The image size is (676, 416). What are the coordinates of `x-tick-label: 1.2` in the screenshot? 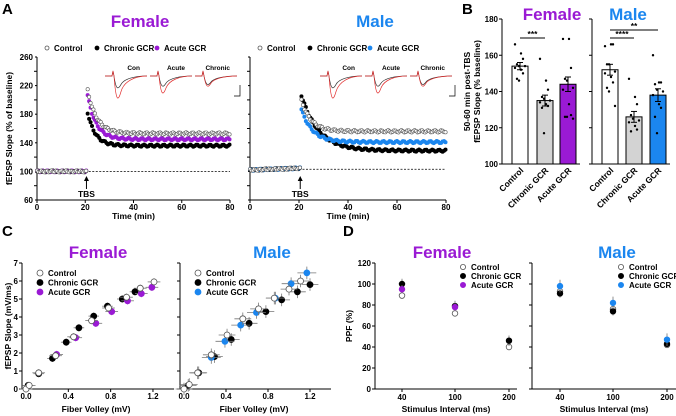 It's located at (153, 396).